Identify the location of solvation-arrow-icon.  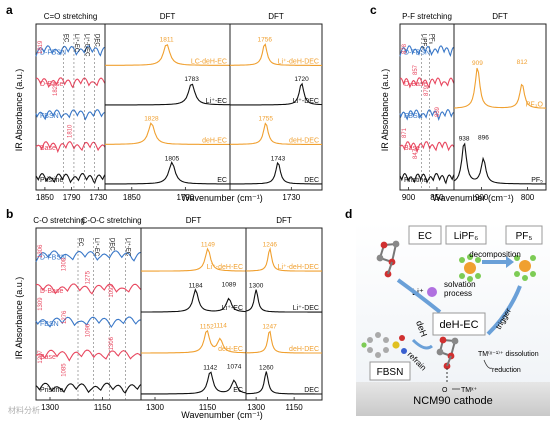
(419, 296).